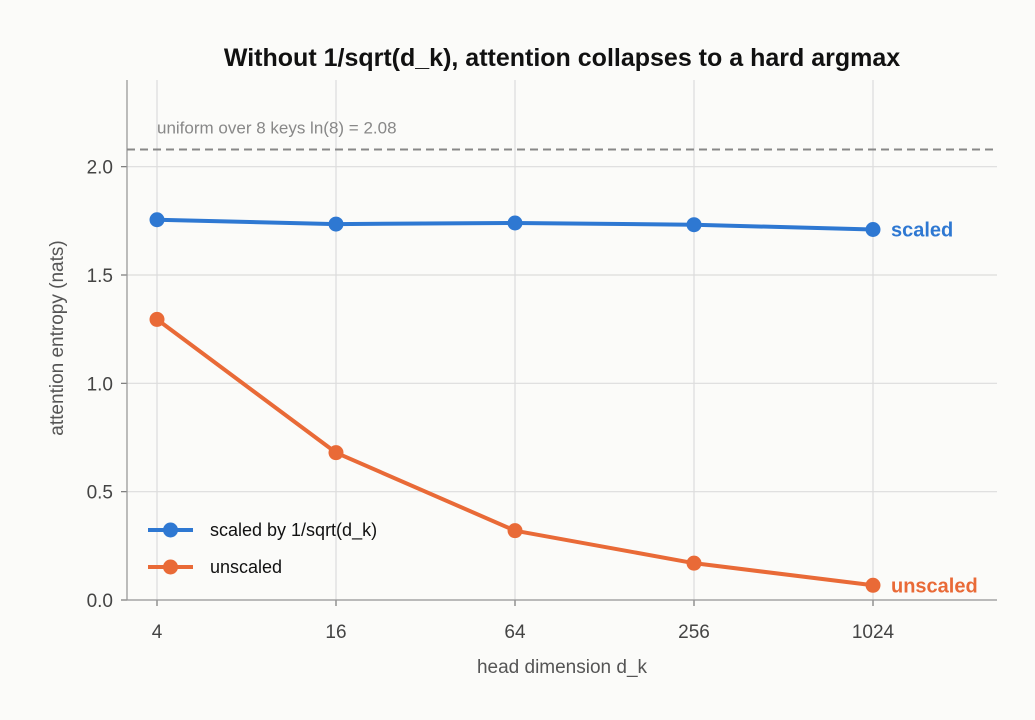 The height and width of the screenshot is (720, 1035). What do you see at coordinates (562, 135) in the screenshot?
I see `reference-line-group: uniform over 8 keys ln(8) = 2.08` at bounding box center [562, 135].